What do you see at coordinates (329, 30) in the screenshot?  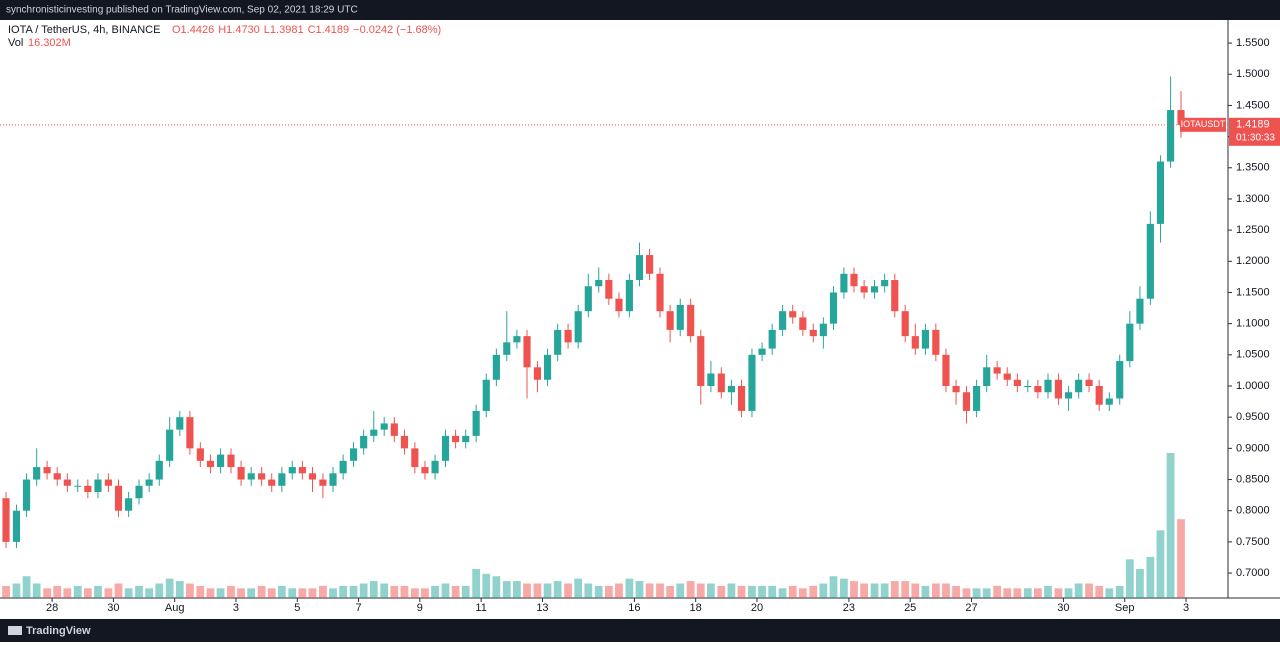 I see `ohlc-item: C1.4189` at bounding box center [329, 30].